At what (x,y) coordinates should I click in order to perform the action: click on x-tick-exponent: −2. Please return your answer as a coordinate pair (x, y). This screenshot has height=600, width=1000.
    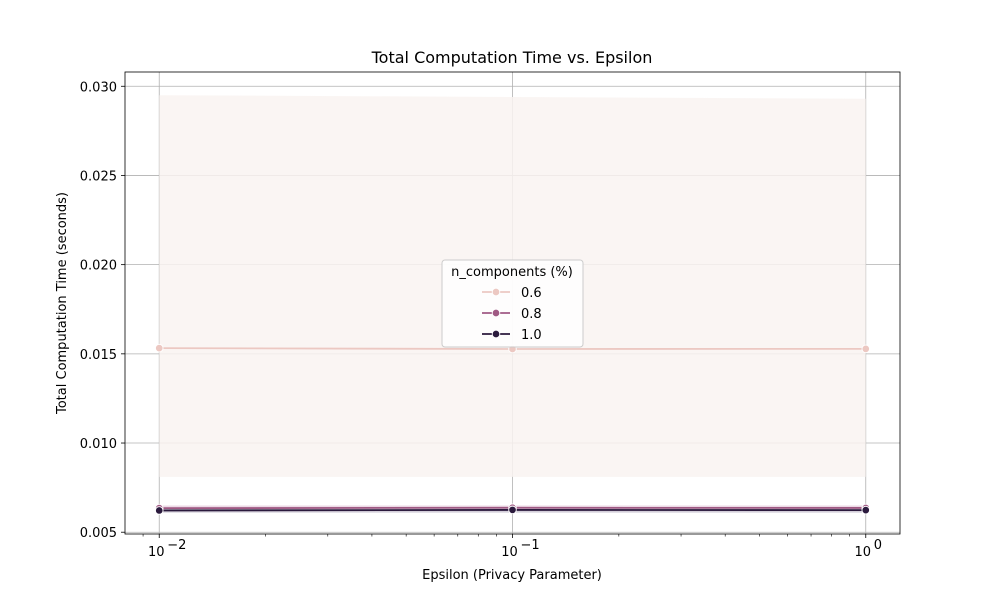
    Looking at the image, I should click on (176, 545).